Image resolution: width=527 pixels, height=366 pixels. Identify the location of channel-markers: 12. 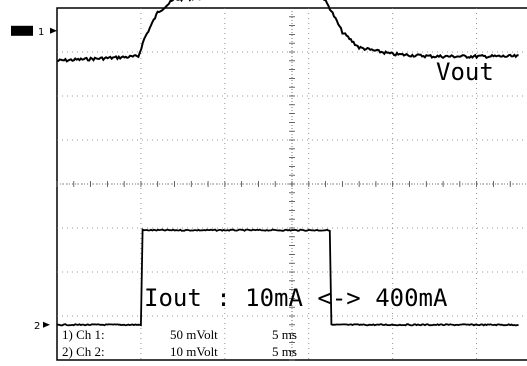
(34, 178).